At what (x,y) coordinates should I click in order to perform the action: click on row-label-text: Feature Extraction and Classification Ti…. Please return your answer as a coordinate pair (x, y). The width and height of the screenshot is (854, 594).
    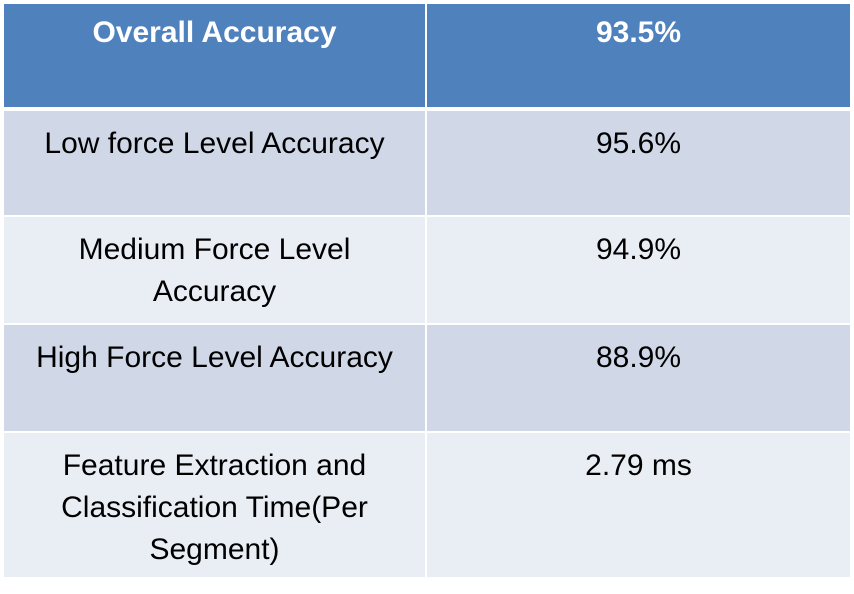
    Looking at the image, I should click on (214, 507).